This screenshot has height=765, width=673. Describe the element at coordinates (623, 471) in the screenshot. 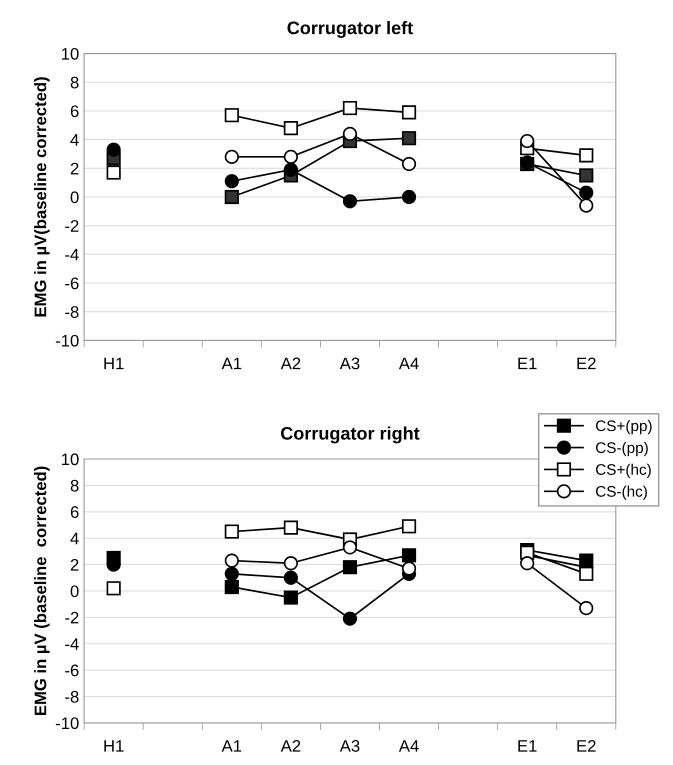

I see `legend-label: CS+(hc)` at that location.